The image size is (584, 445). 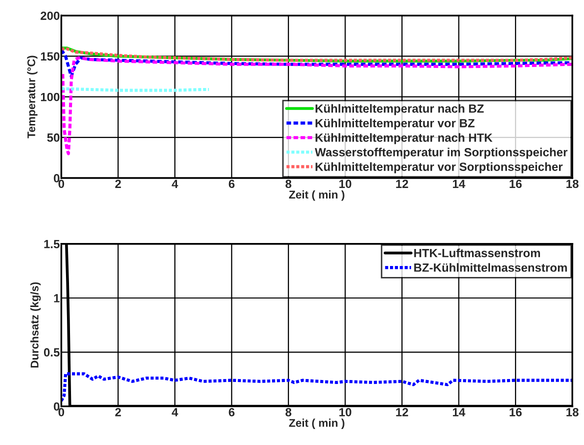 I want to click on legend-label: HTK-Luftmassenstrom, so click(x=477, y=253).